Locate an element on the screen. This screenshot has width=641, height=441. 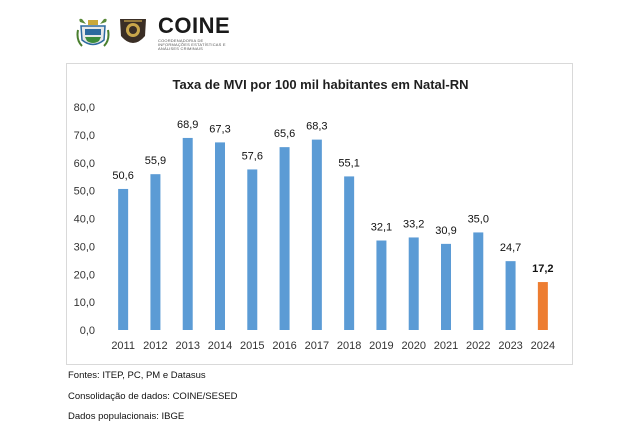
x-tick-label: 2020 is located at coordinates (413, 346).